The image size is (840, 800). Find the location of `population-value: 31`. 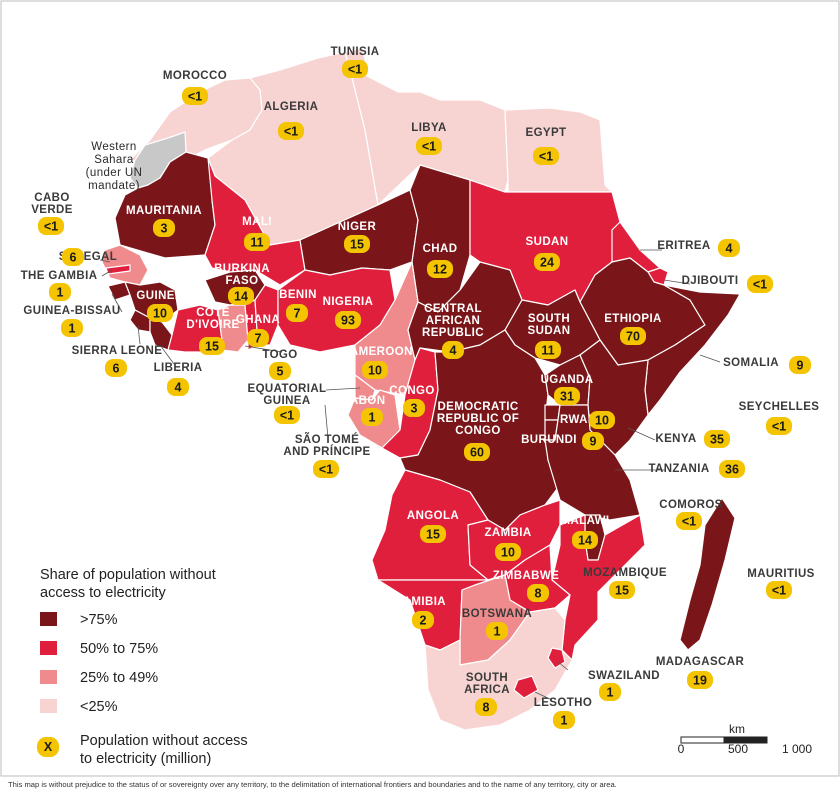

population-value: 31 is located at coordinates (567, 397).